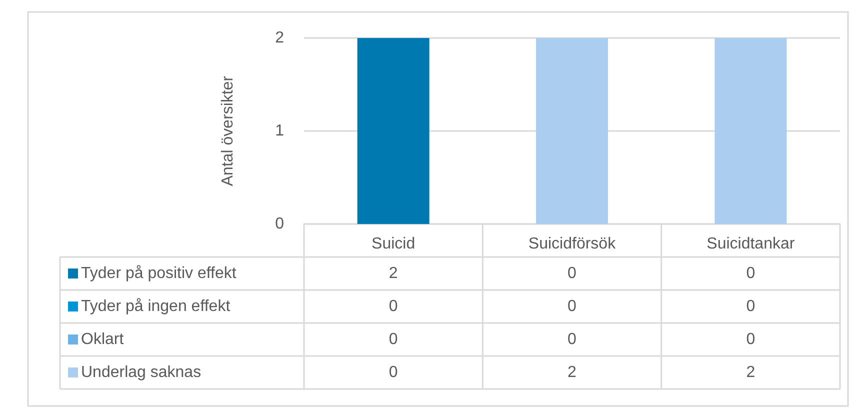 Image resolution: width=860 pixels, height=418 pixels. Describe the element at coordinates (279, 38) in the screenshot. I see `y-tick-label: 2` at that location.